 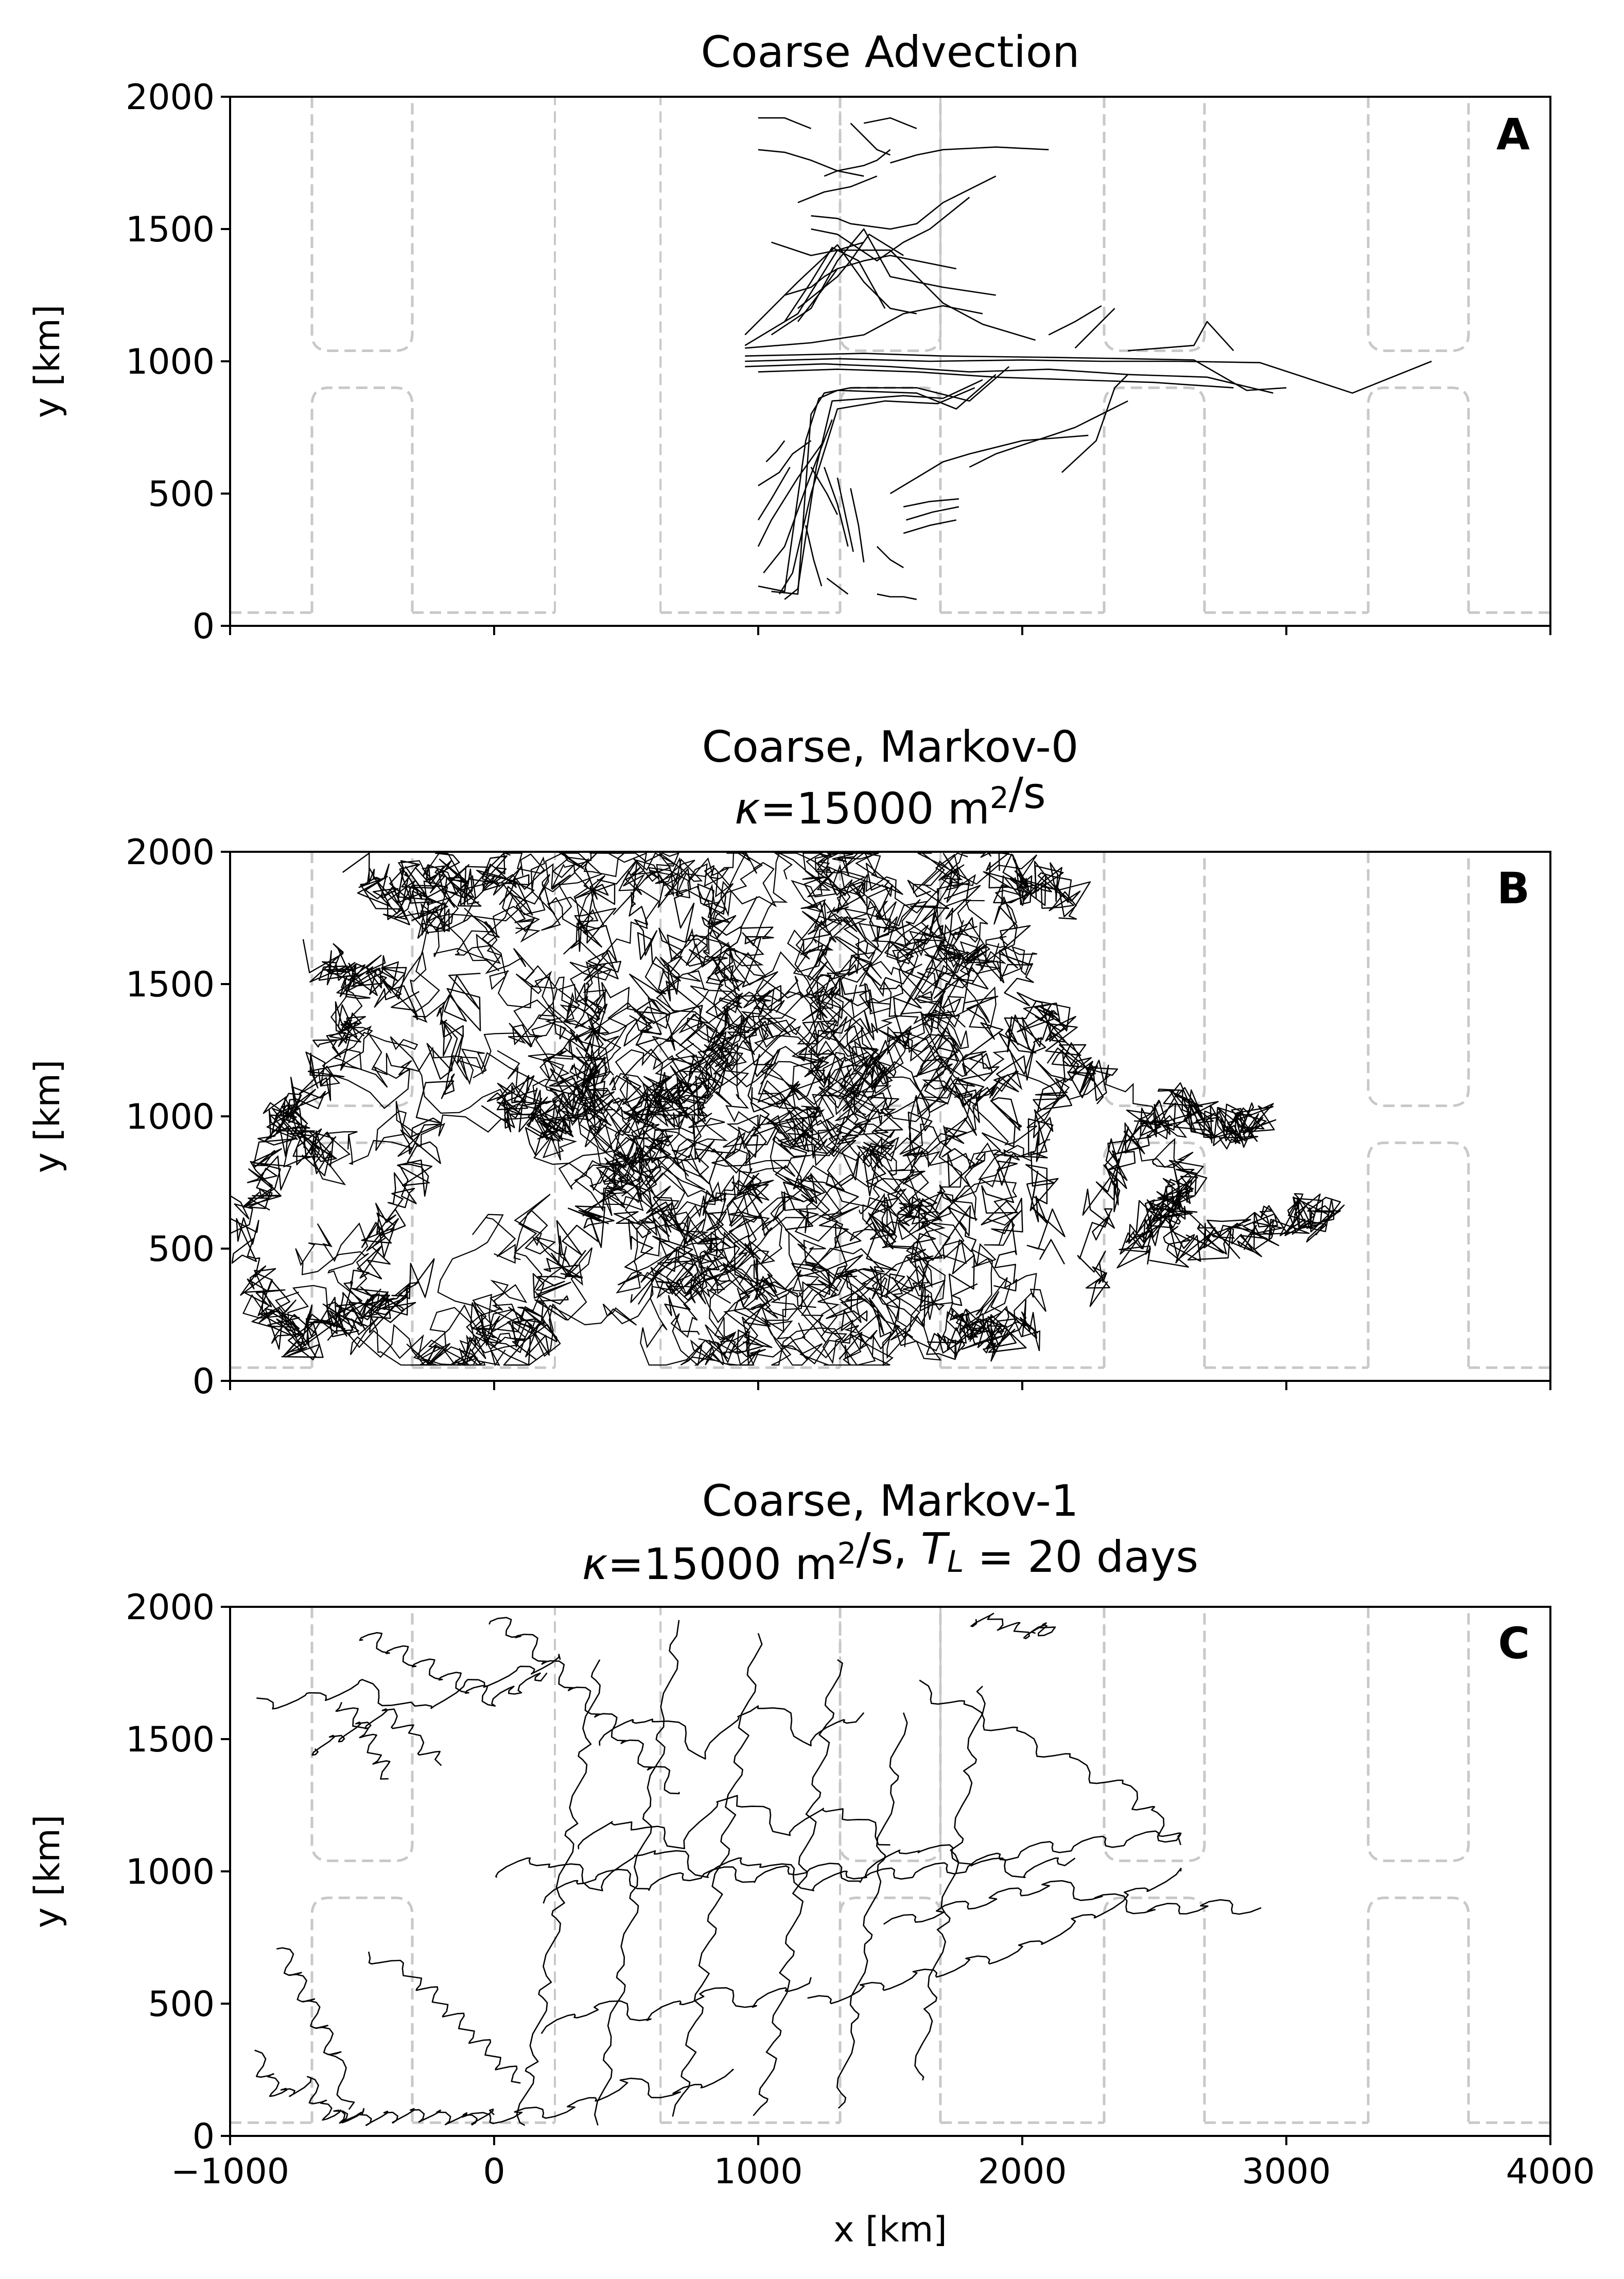 What do you see at coordinates (204, 626) in the screenshot?
I see `y-tick-label-A-0: 0` at bounding box center [204, 626].